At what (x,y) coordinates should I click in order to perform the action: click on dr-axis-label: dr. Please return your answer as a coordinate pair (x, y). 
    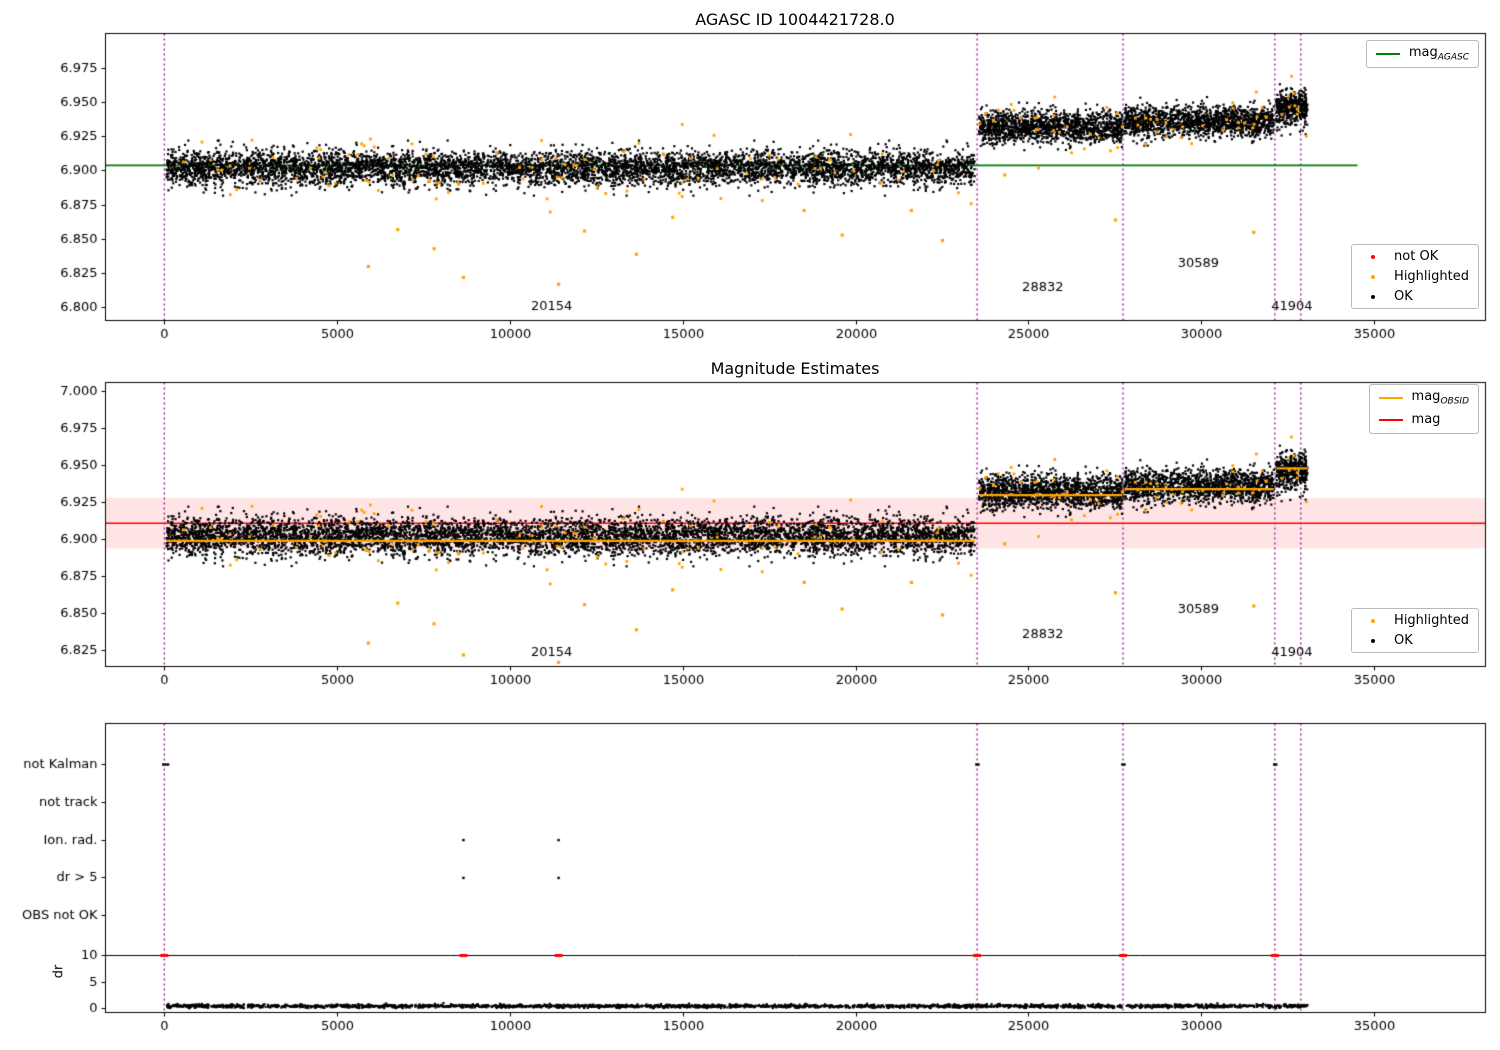
    Looking at the image, I should click on (59, 971).